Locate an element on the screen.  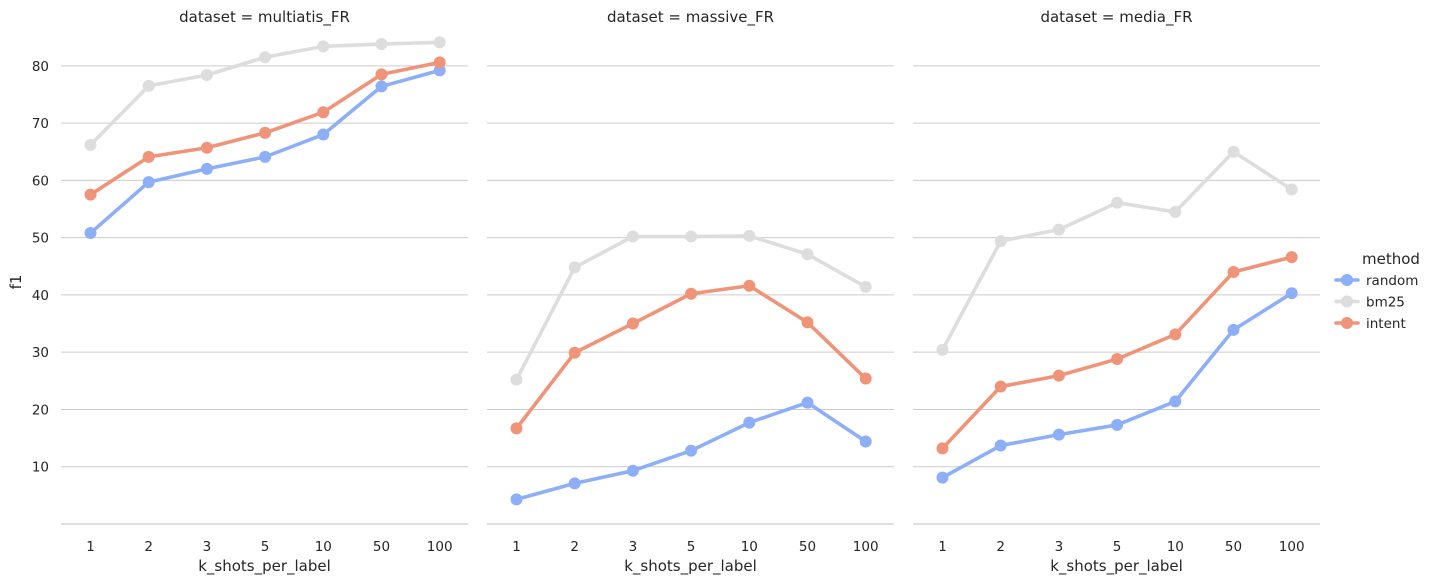
legend-entry-random: random is located at coordinates (1376, 281).